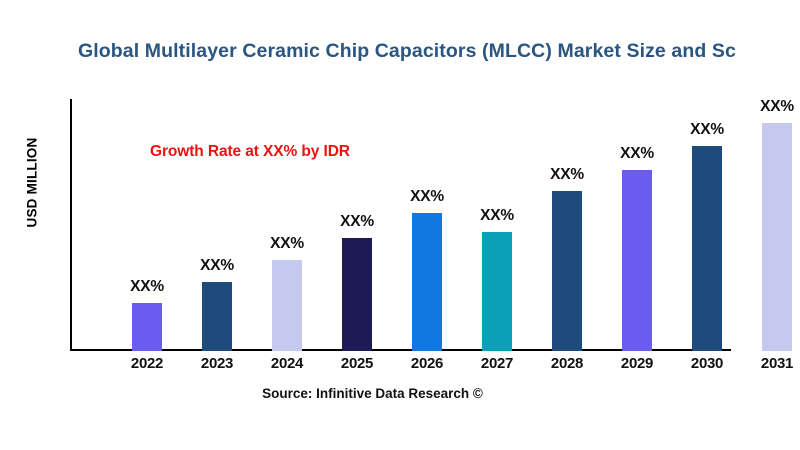 The image size is (800, 450). I want to click on bar-group: XX% 2028, so click(567, 235).